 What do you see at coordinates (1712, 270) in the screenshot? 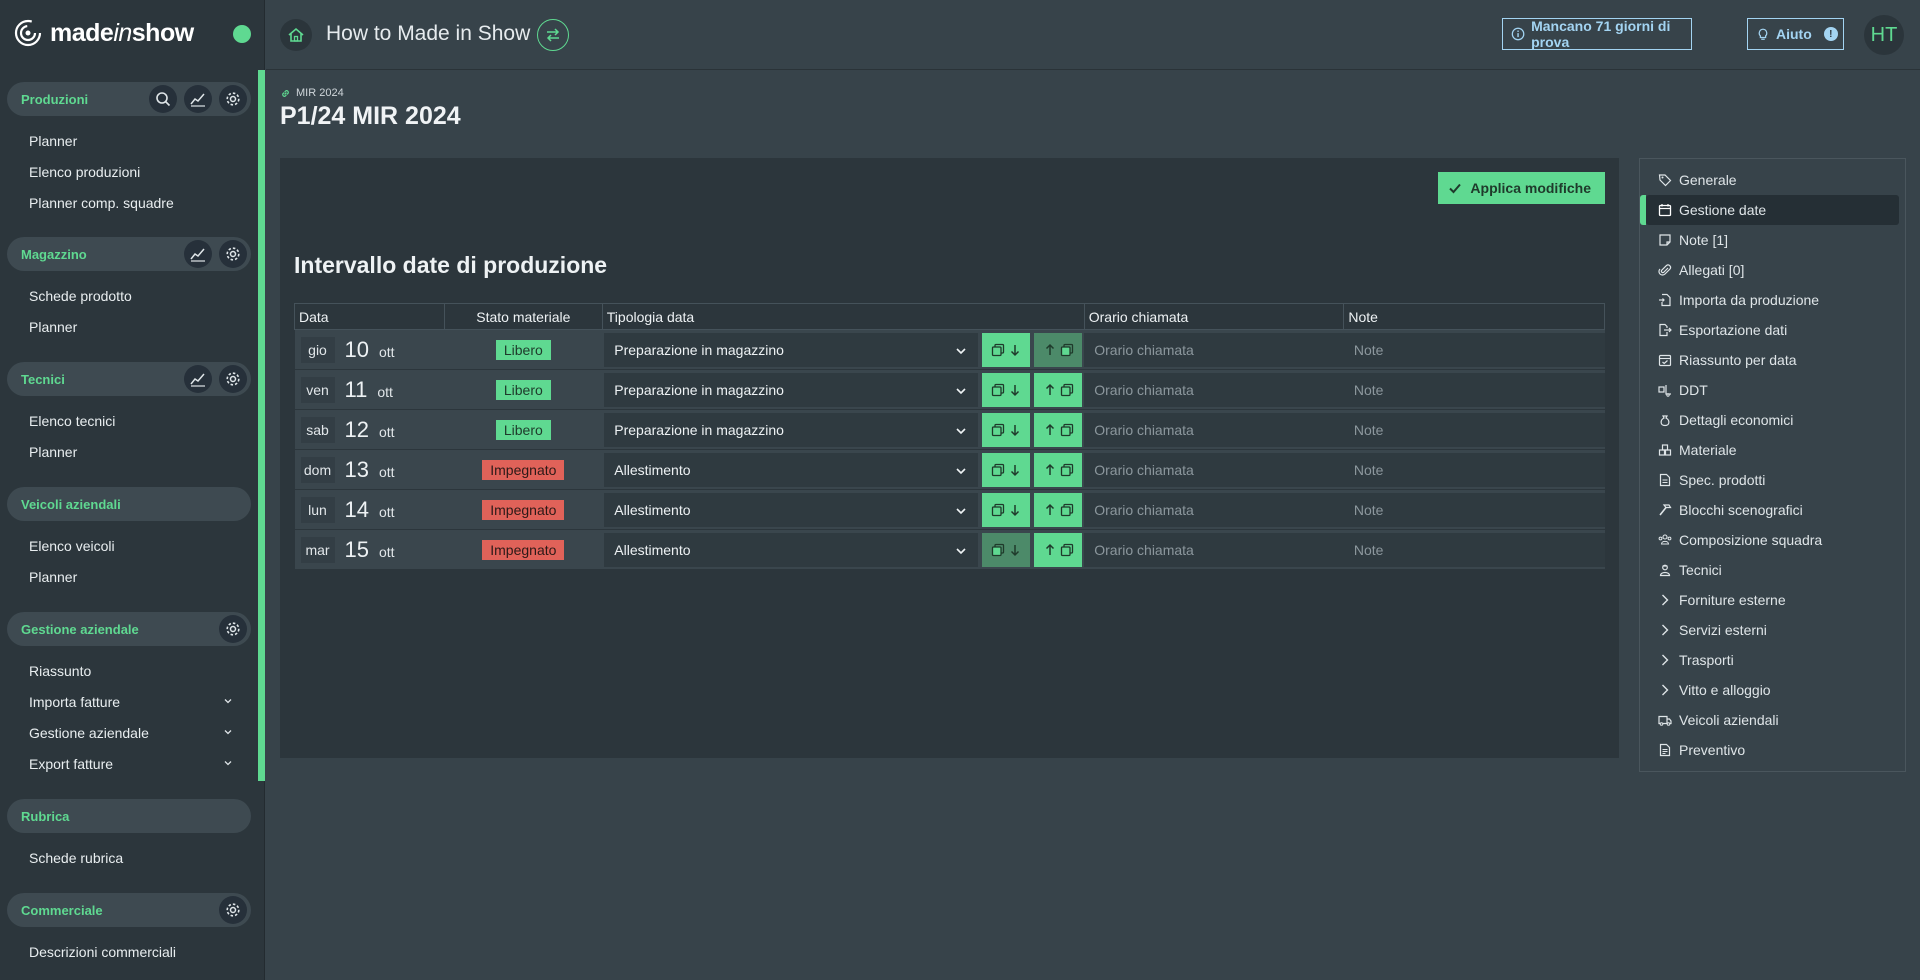
I see `nav-item-label: Allegati [0]` at bounding box center [1712, 270].